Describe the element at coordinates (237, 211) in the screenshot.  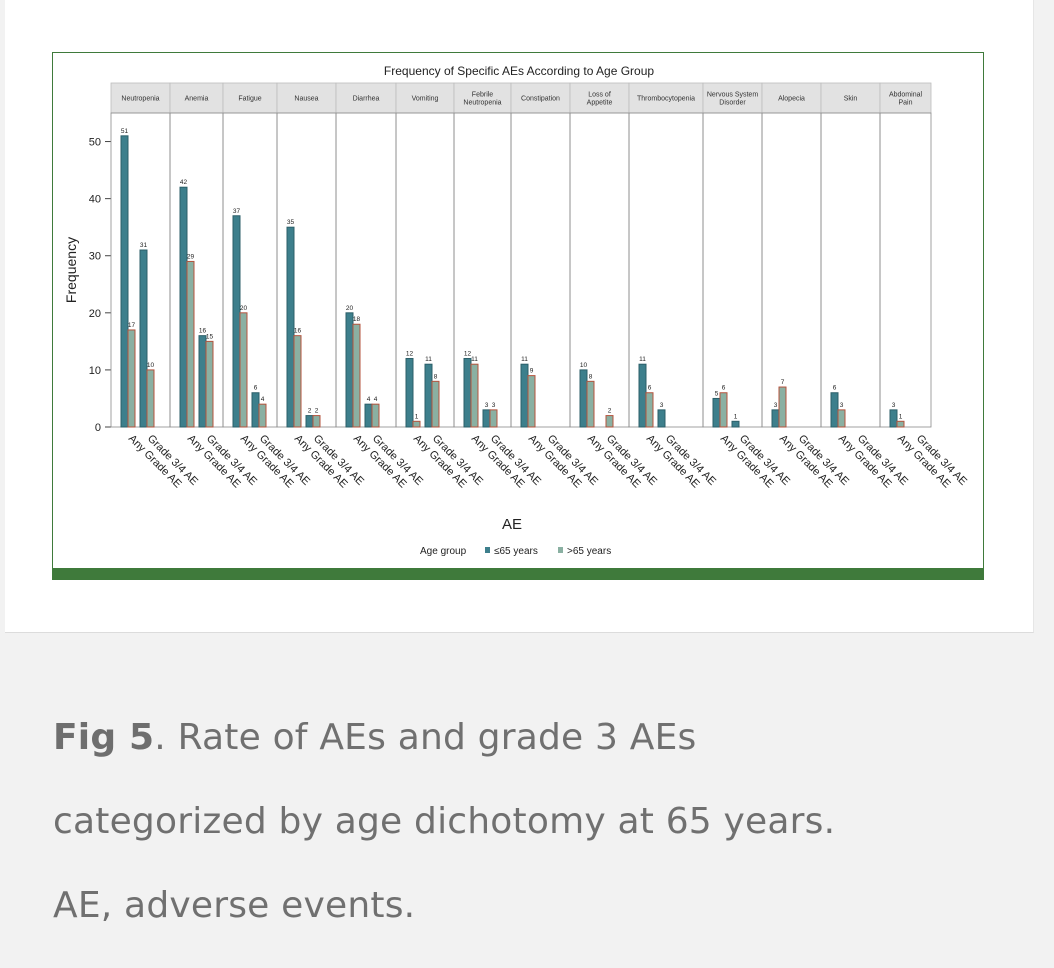
I see `bar-value-label: 37` at that location.